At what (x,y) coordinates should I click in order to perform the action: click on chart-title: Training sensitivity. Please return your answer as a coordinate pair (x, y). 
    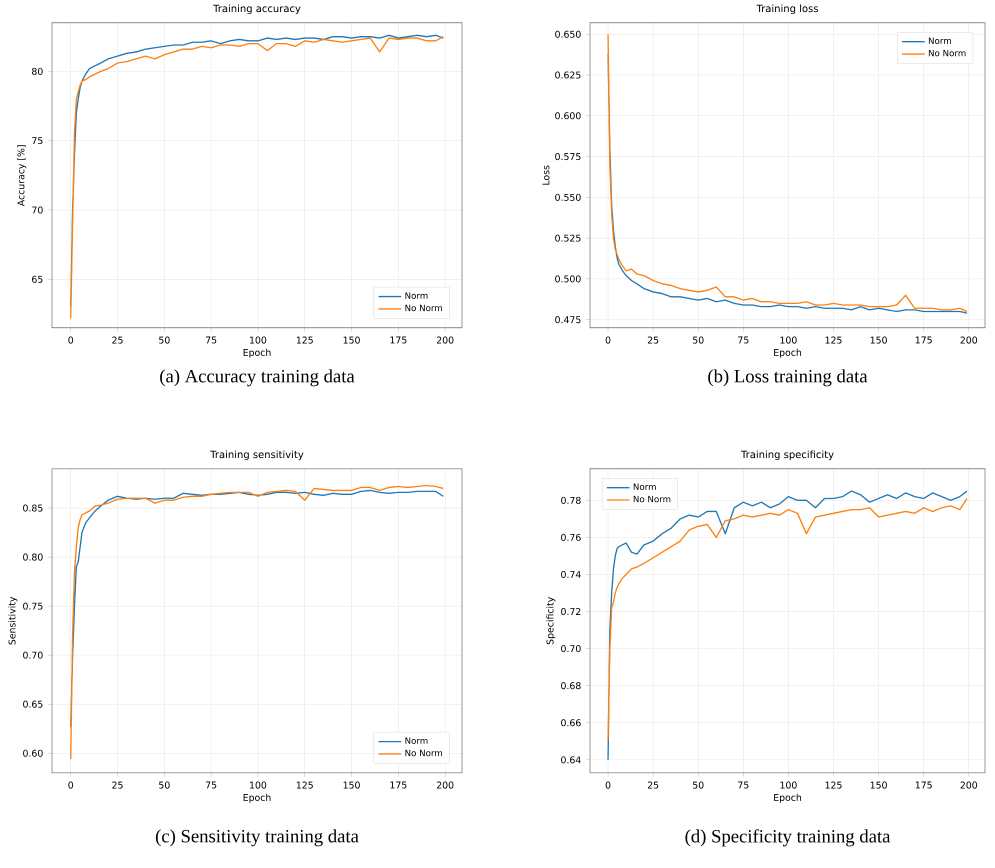
    Looking at the image, I should click on (257, 455).